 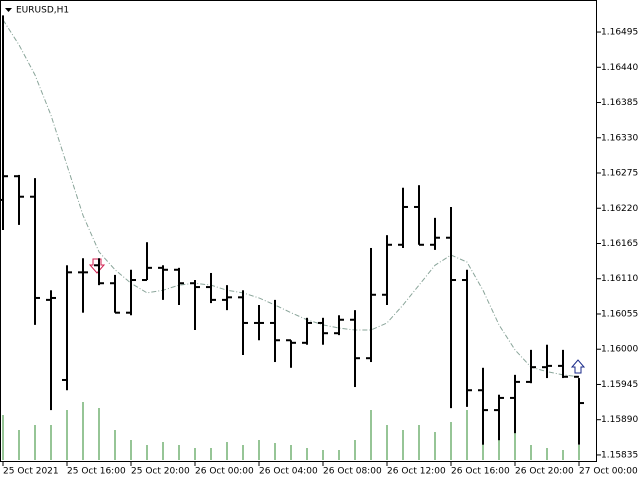 I want to click on y-tick-label: 1.16275, so click(x=619, y=174).